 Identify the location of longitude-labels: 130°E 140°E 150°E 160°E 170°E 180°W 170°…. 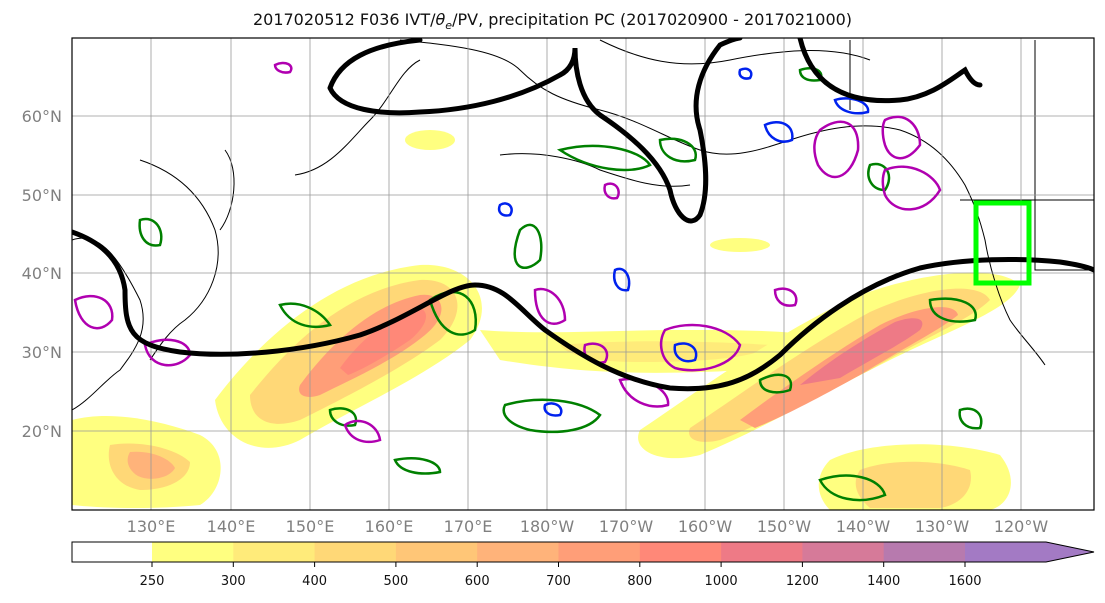
(588, 526).